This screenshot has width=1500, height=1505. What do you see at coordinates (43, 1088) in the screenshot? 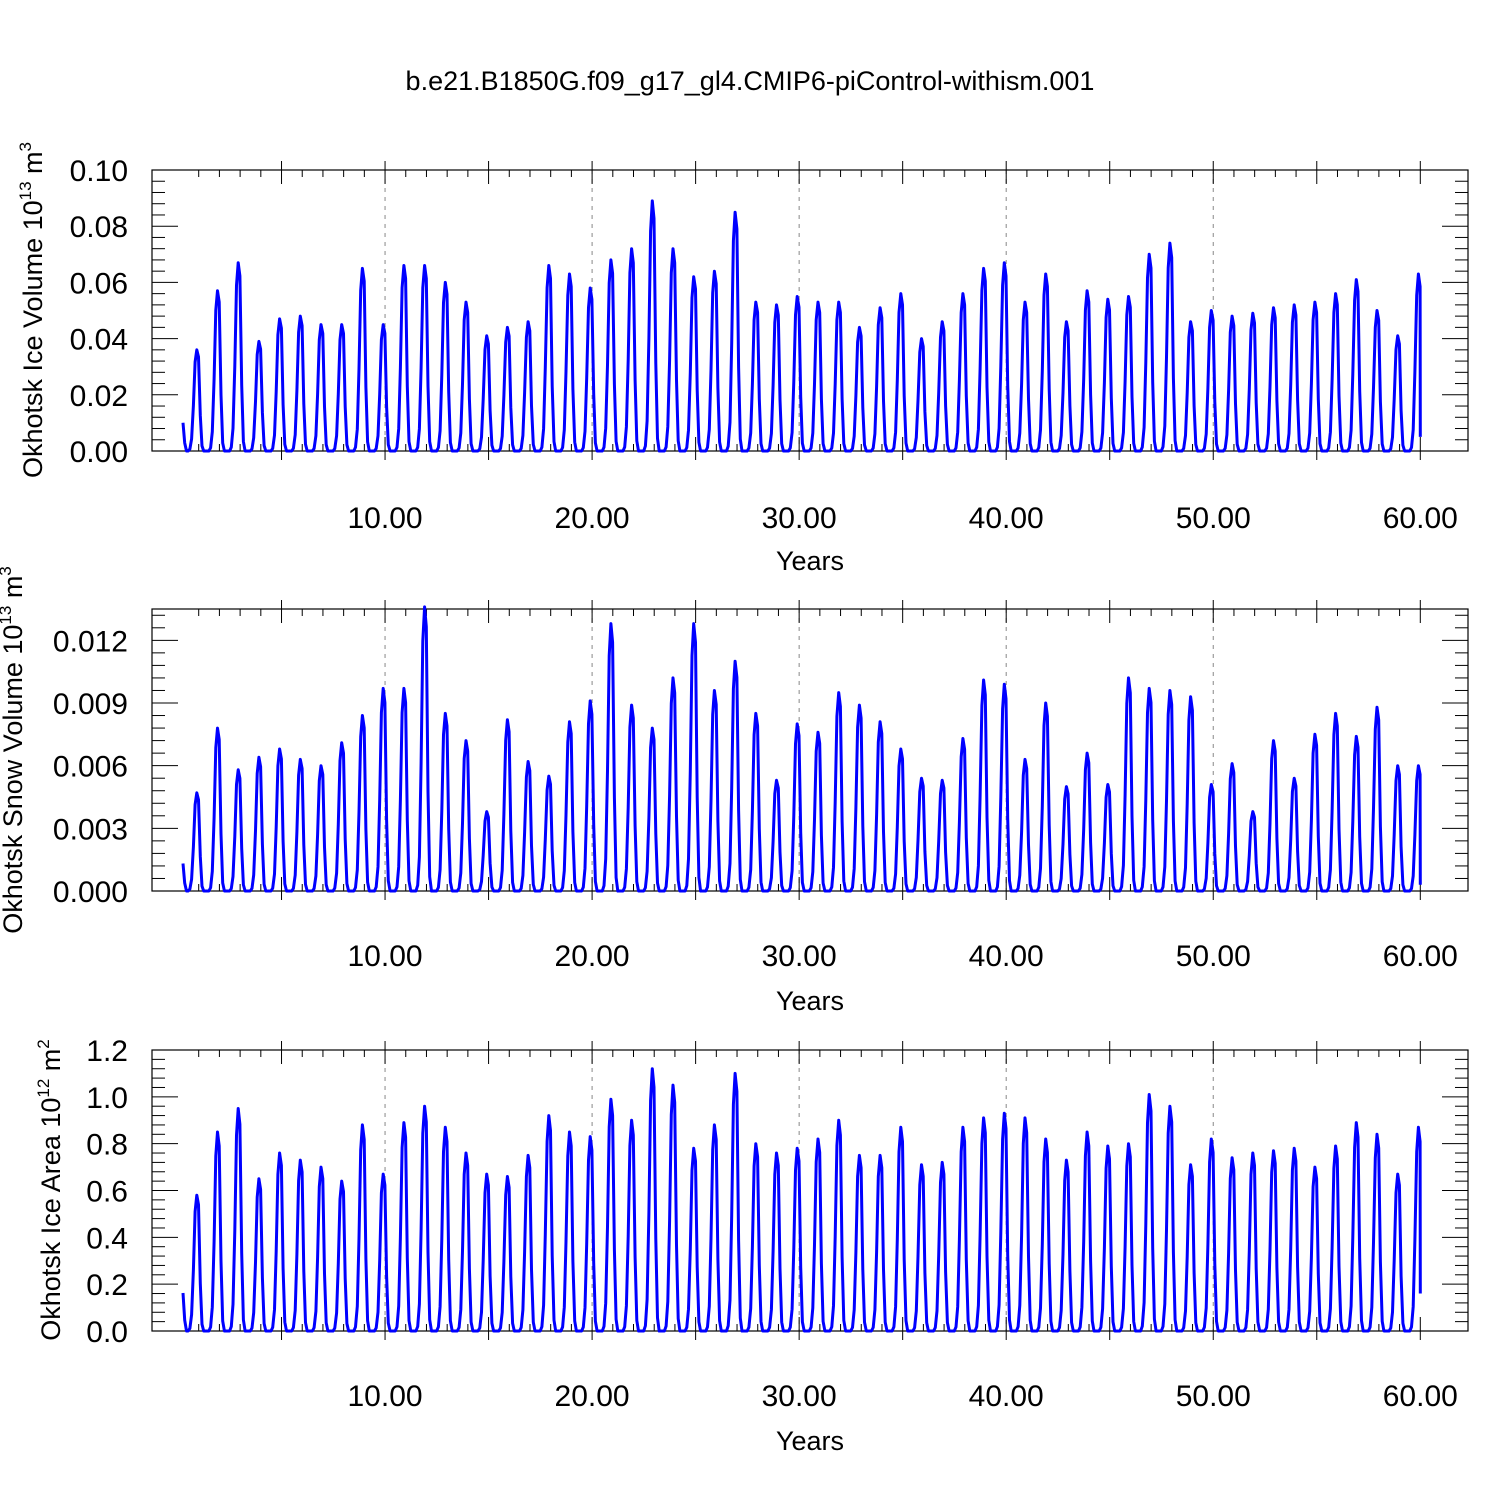
I see `y-axis-label-part: 12` at bounding box center [43, 1088].